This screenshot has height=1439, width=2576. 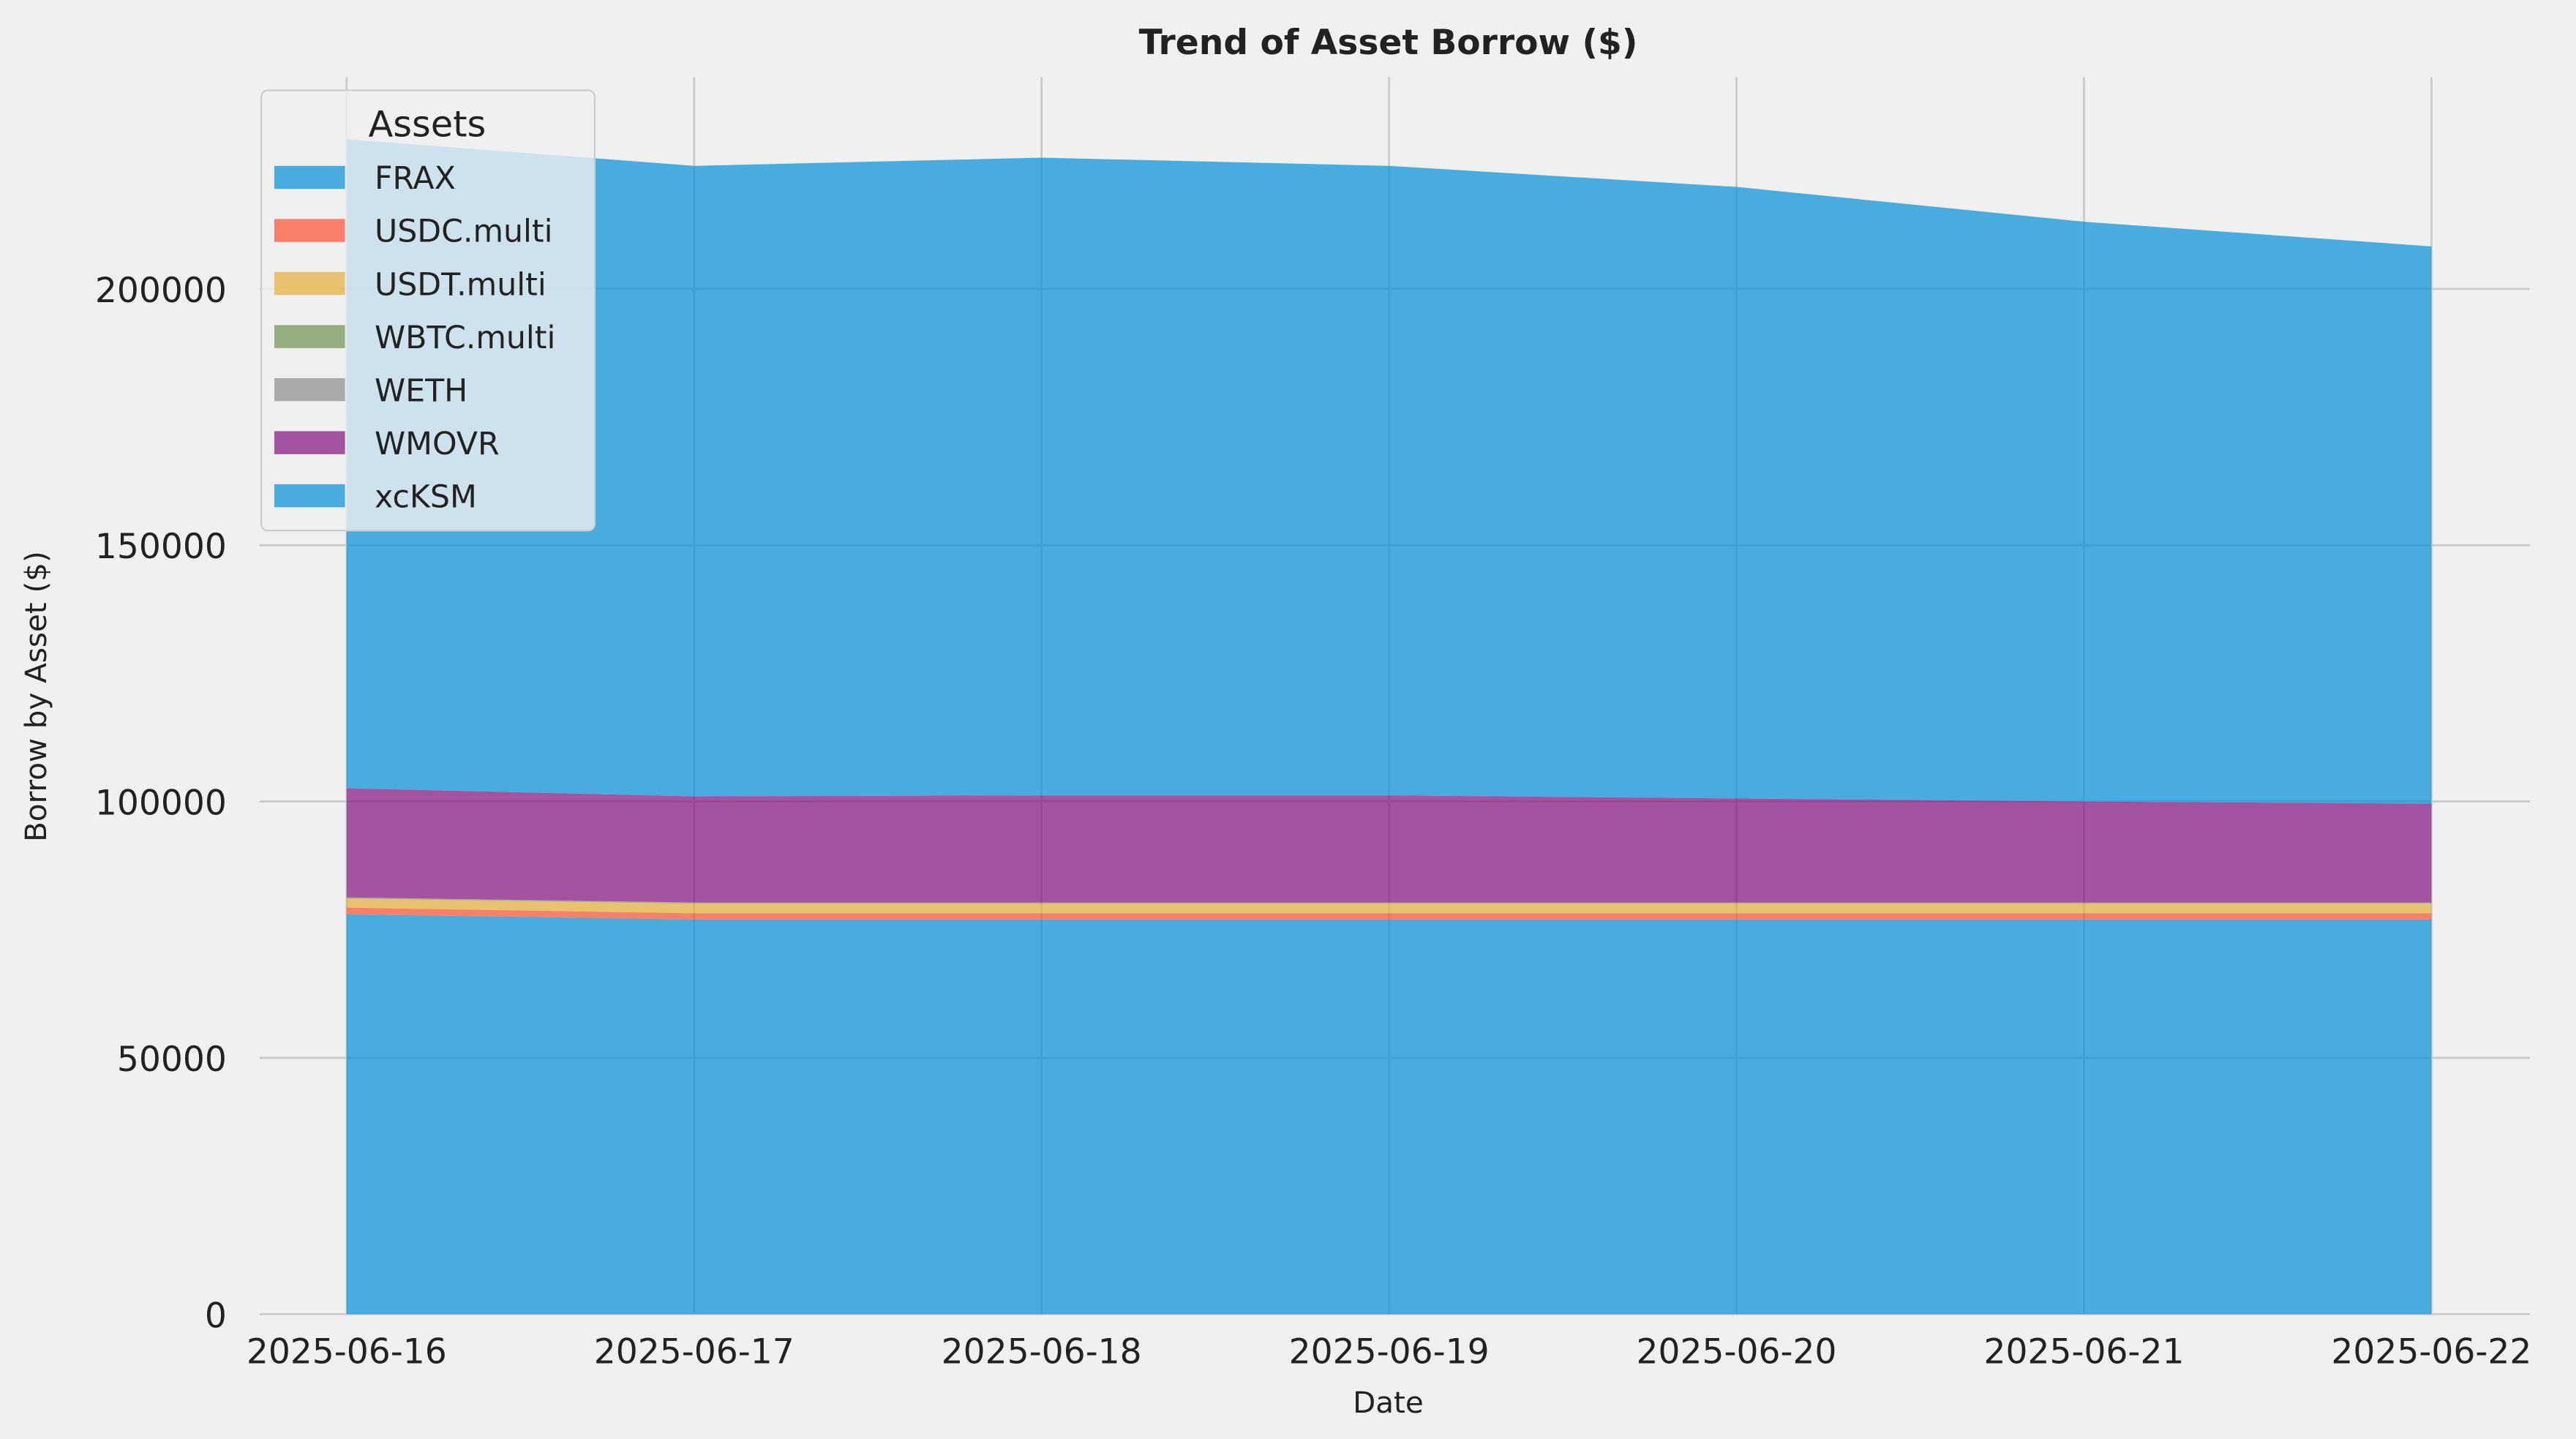 I want to click on y-tick-label: 50000, so click(x=172, y=1060).